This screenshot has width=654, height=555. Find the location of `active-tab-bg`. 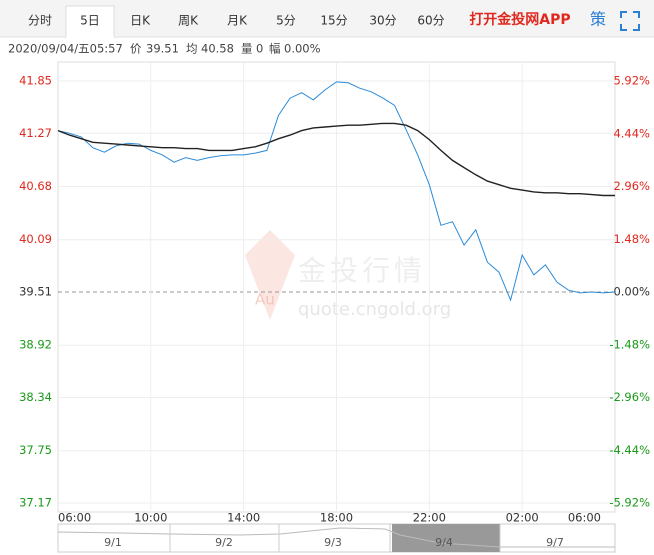

active-tab-bg is located at coordinates (90, 22).